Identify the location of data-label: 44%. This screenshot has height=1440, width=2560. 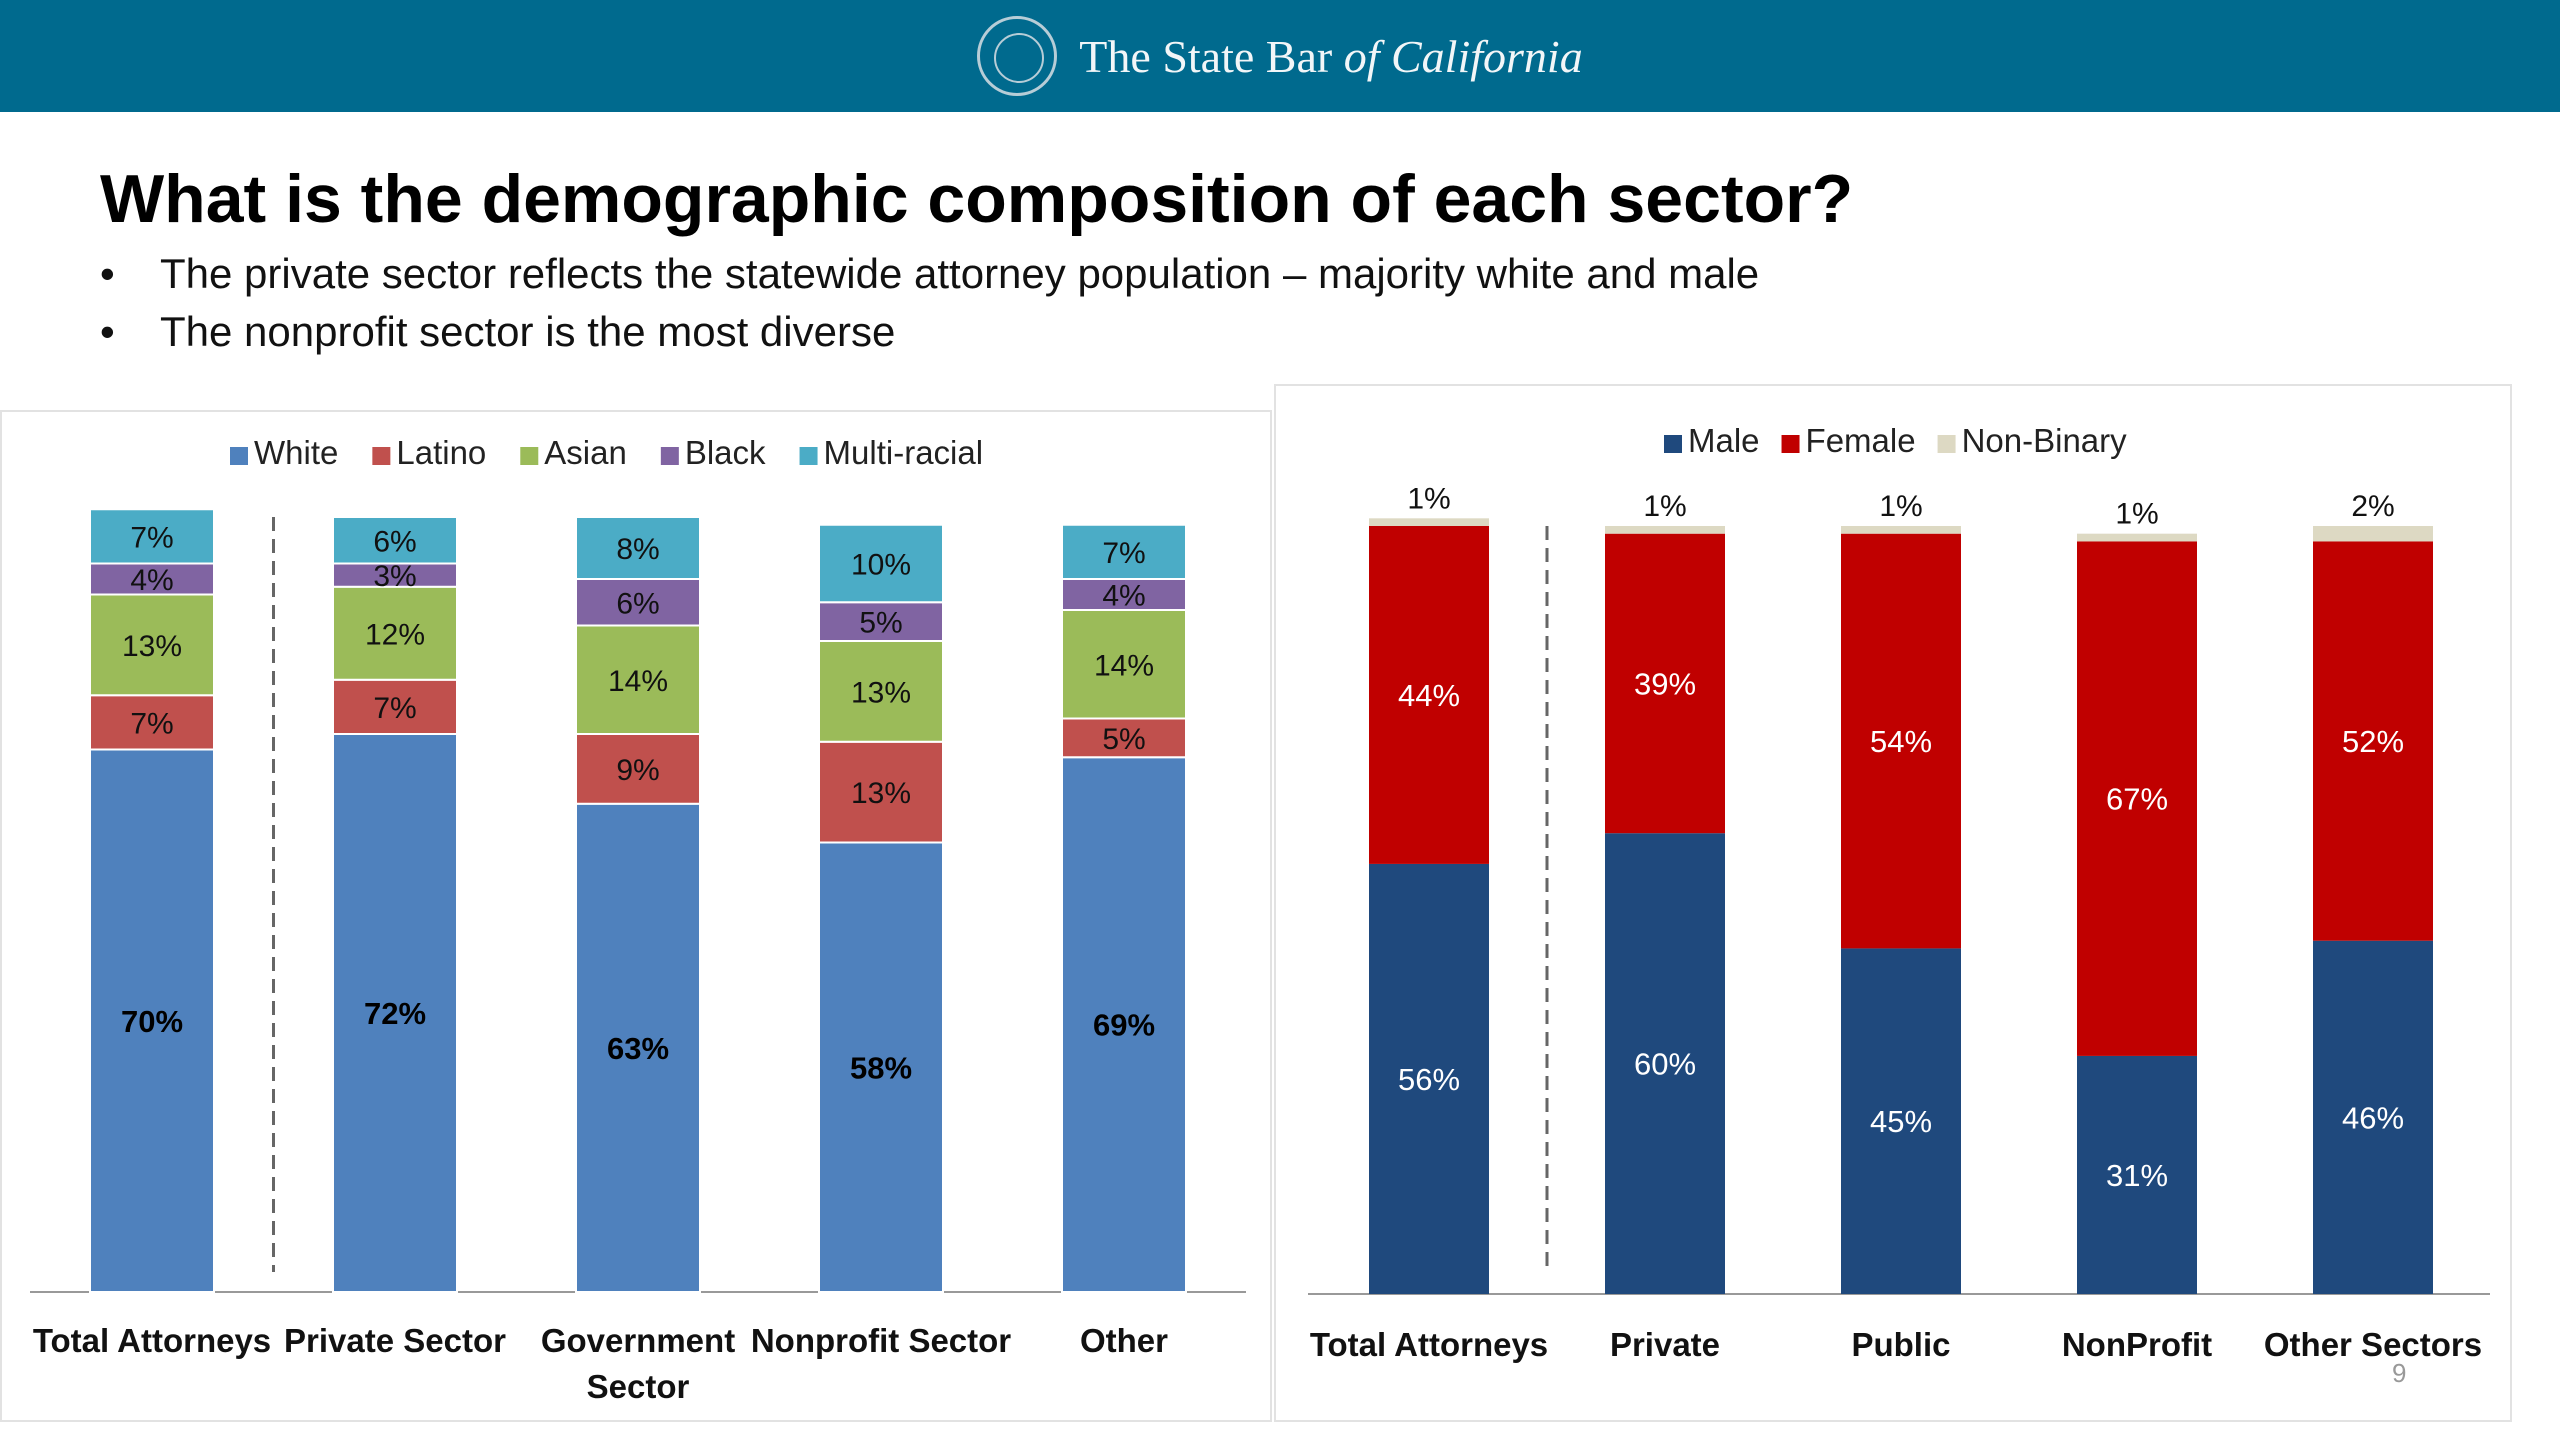
(1429, 695).